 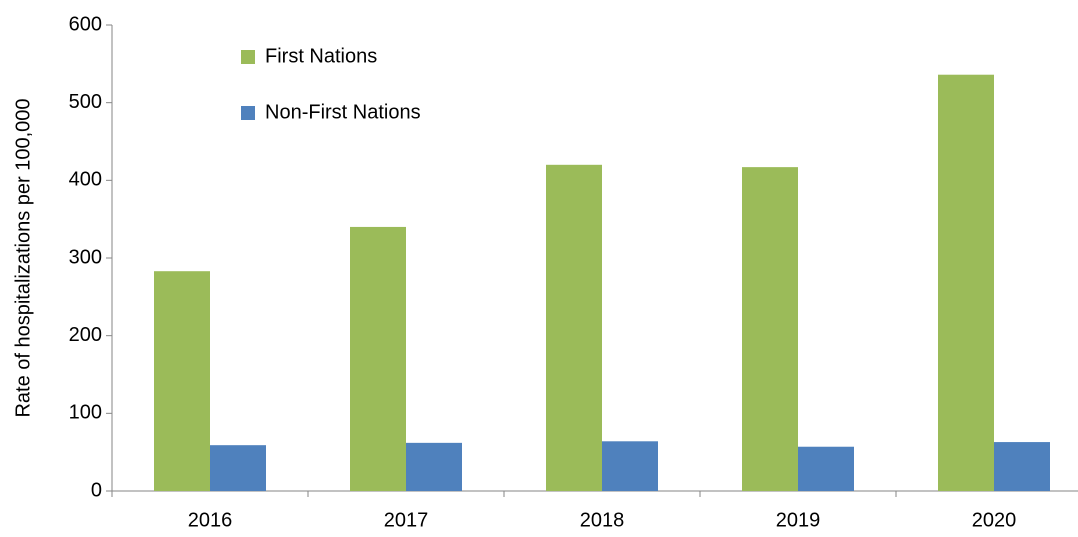 I want to click on x-tick-label: 2016, so click(x=210, y=520).